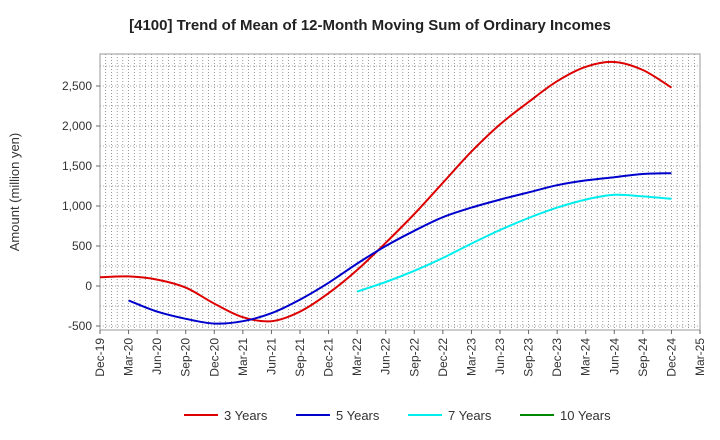 The width and height of the screenshot is (720, 440). Describe the element at coordinates (514, 243) in the screenshot. I see `series-line-7-years` at that location.